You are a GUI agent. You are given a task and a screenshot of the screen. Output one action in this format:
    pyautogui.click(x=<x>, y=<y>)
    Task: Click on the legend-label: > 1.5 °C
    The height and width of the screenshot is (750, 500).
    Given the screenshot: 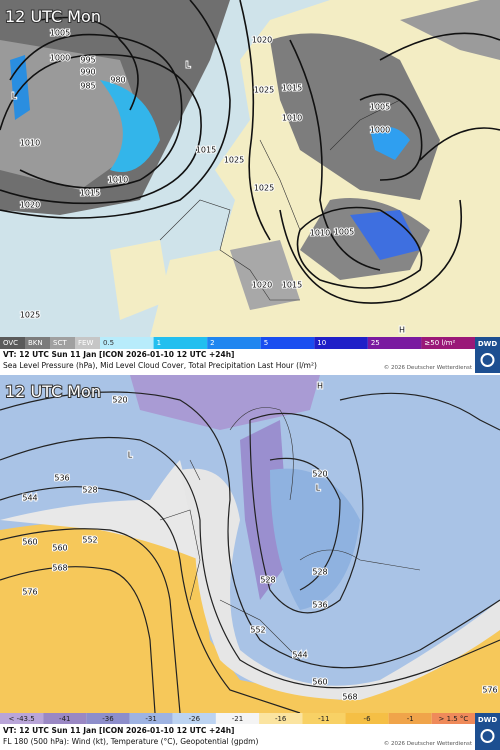 What is the action you would take?
    pyautogui.click(x=453, y=719)
    